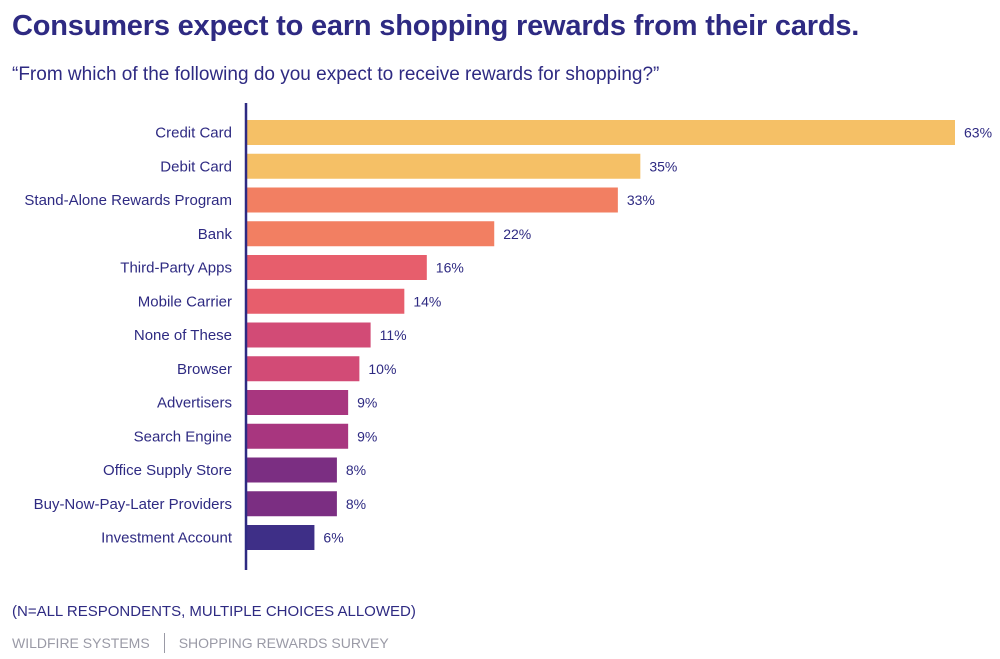 Image resolution: width=1000 pixels, height=659 pixels. What do you see at coordinates (81, 643) in the screenshot?
I see `footer-brand: WILDFIRE SYSTEMS` at bounding box center [81, 643].